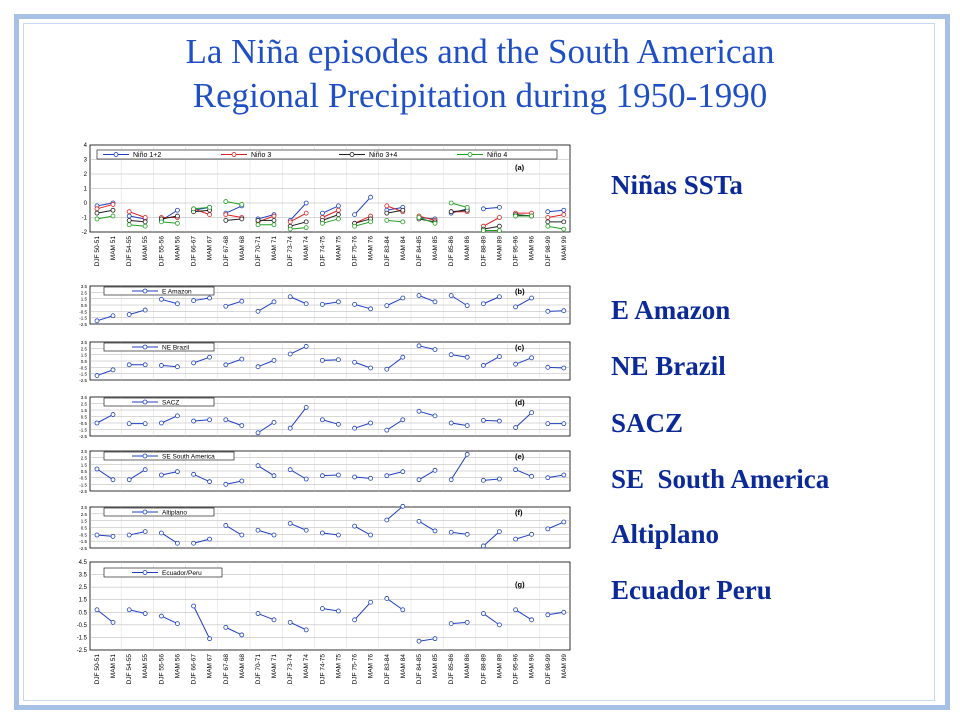 Image resolution: width=960 pixels, height=720 pixels. I want to click on panel-tag: (d), so click(520, 402).